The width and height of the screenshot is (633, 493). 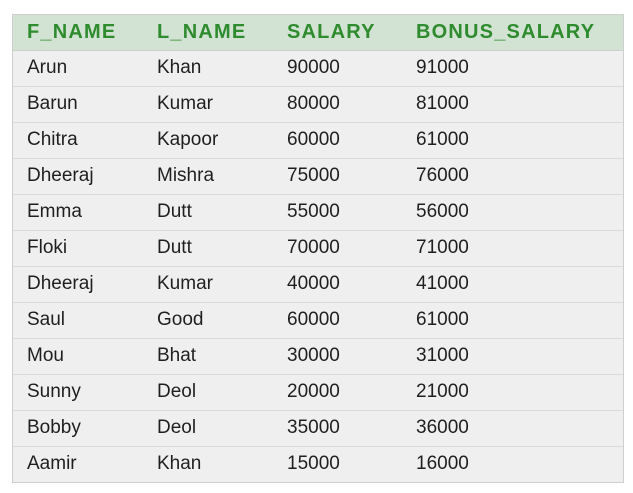 What do you see at coordinates (78, 211) in the screenshot?
I see `cell-first-name: Emma` at bounding box center [78, 211].